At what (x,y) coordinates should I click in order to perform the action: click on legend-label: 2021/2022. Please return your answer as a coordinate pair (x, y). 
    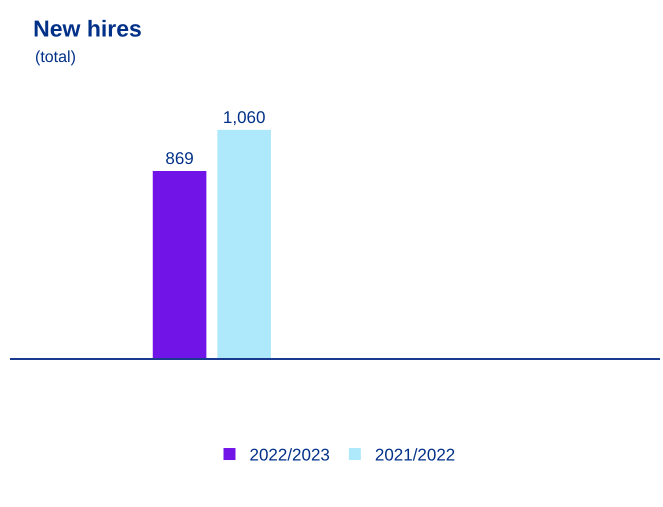
    Looking at the image, I should click on (415, 455).